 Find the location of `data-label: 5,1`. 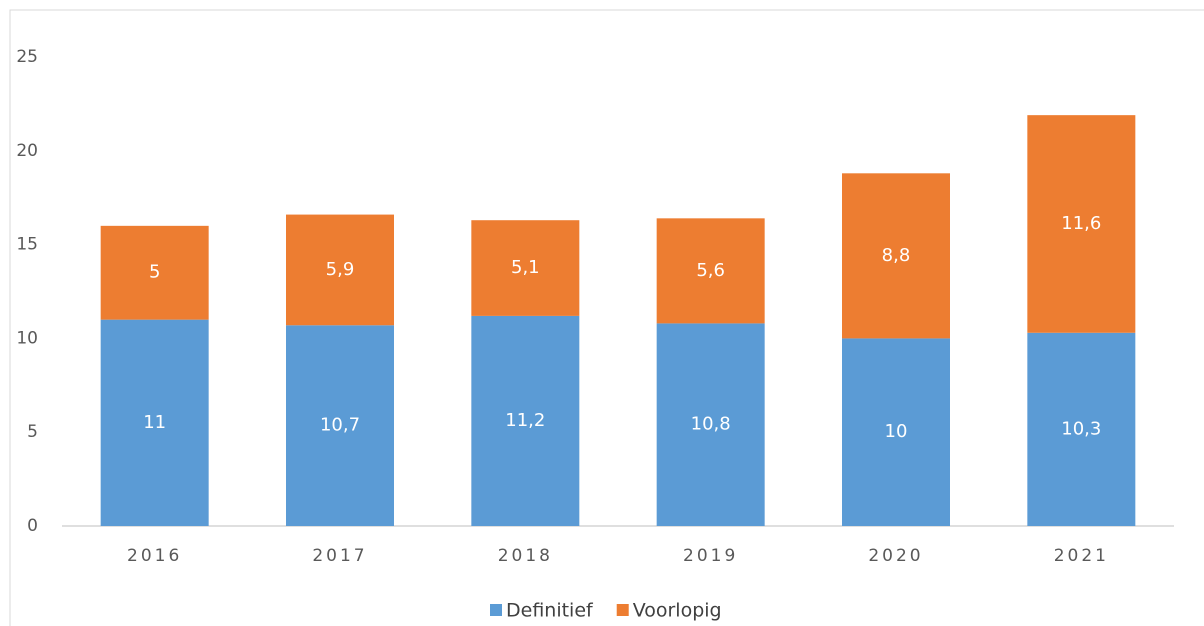

data-label: 5,1 is located at coordinates (525, 267).